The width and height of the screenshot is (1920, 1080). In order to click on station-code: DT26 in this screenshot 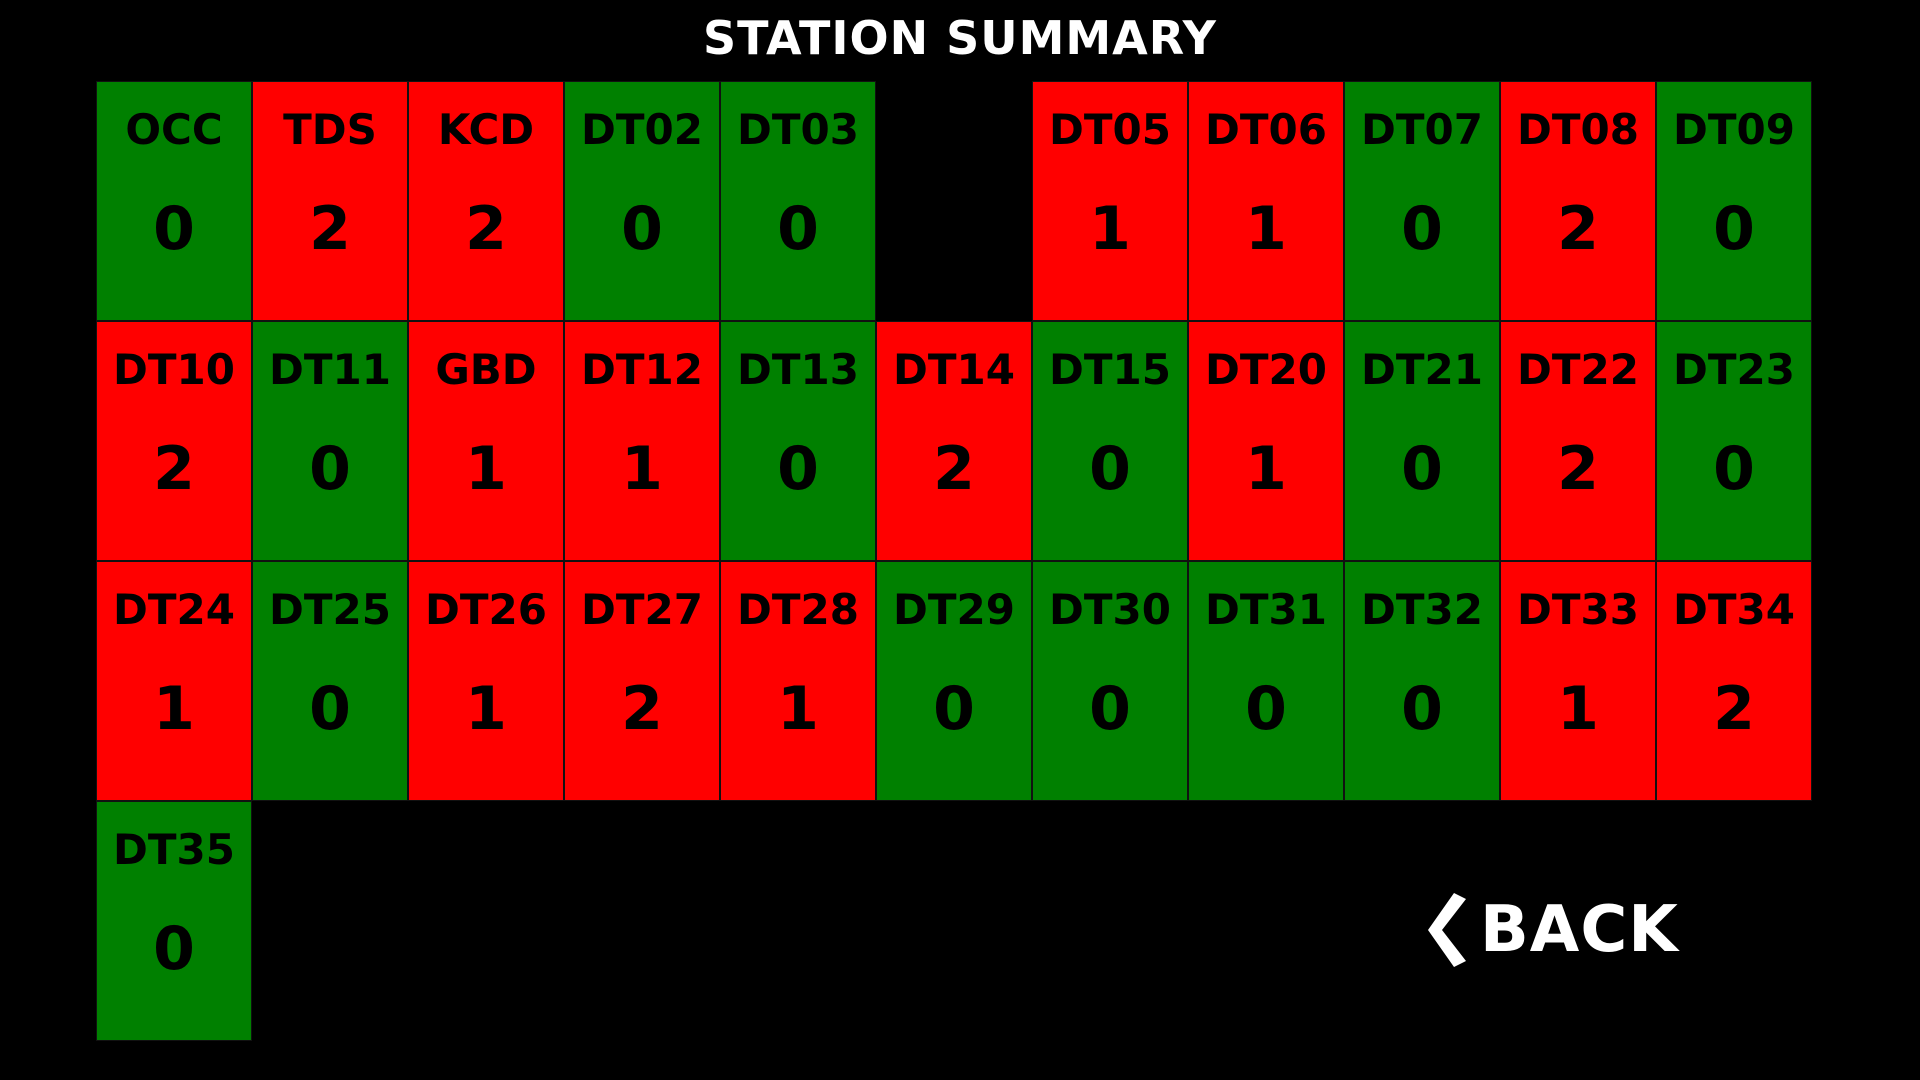, I will do `click(486, 609)`.